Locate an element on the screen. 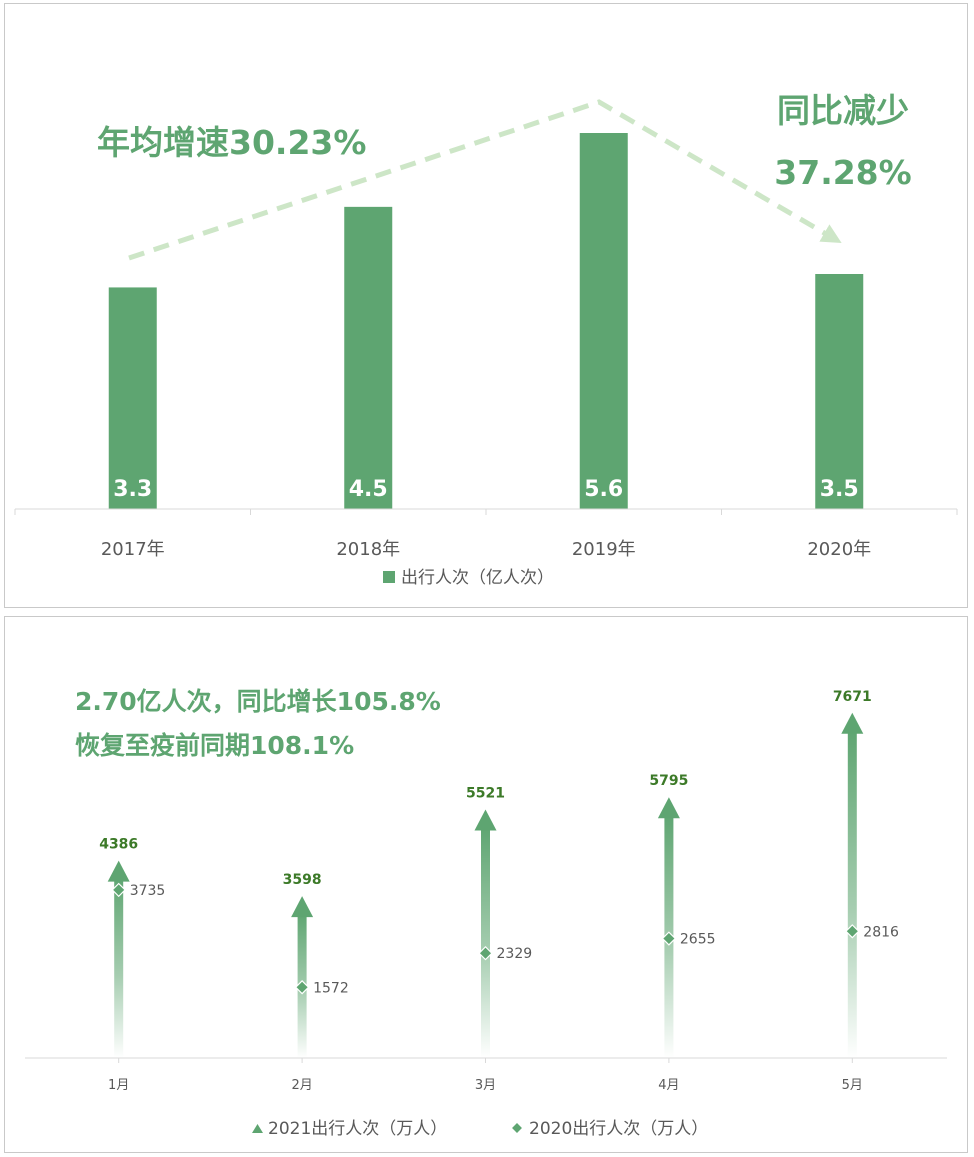  value-2021-label: 5795 is located at coordinates (668, 781).